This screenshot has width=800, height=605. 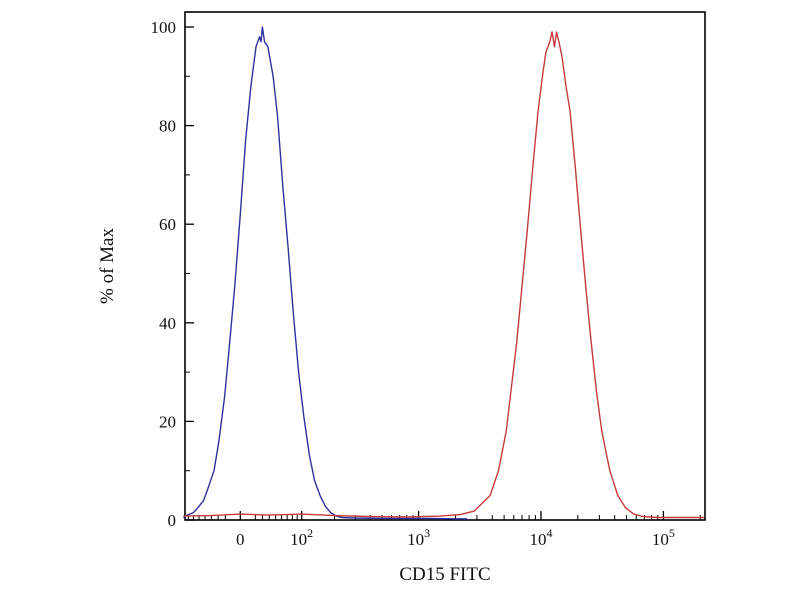 What do you see at coordinates (167, 323) in the screenshot?
I see `y-tick-label: 40` at bounding box center [167, 323].